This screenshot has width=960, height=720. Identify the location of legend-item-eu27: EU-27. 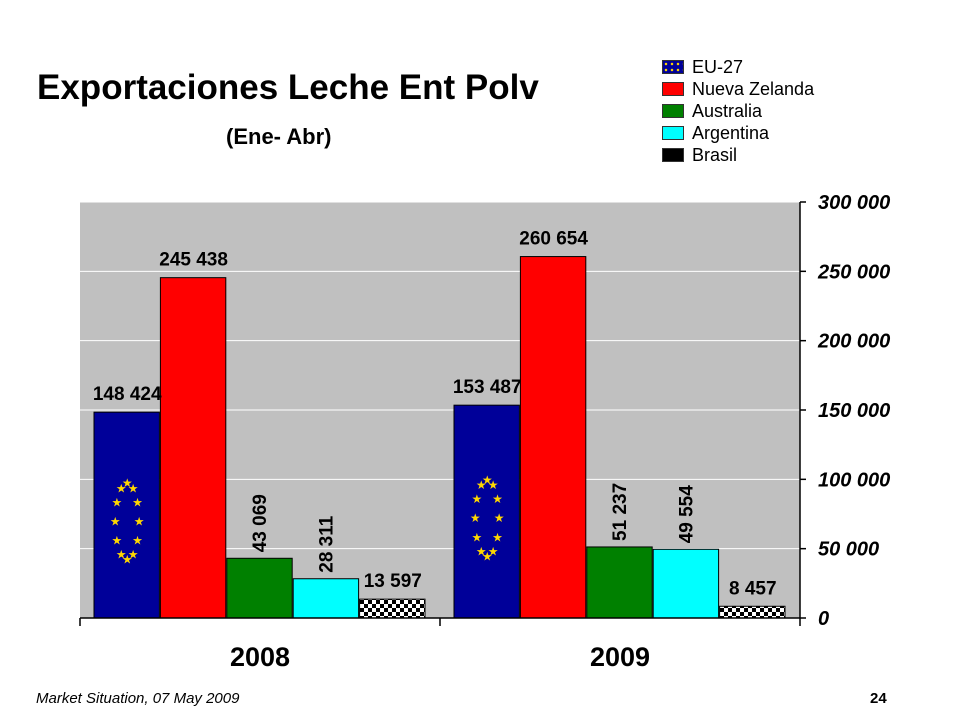
(738, 67).